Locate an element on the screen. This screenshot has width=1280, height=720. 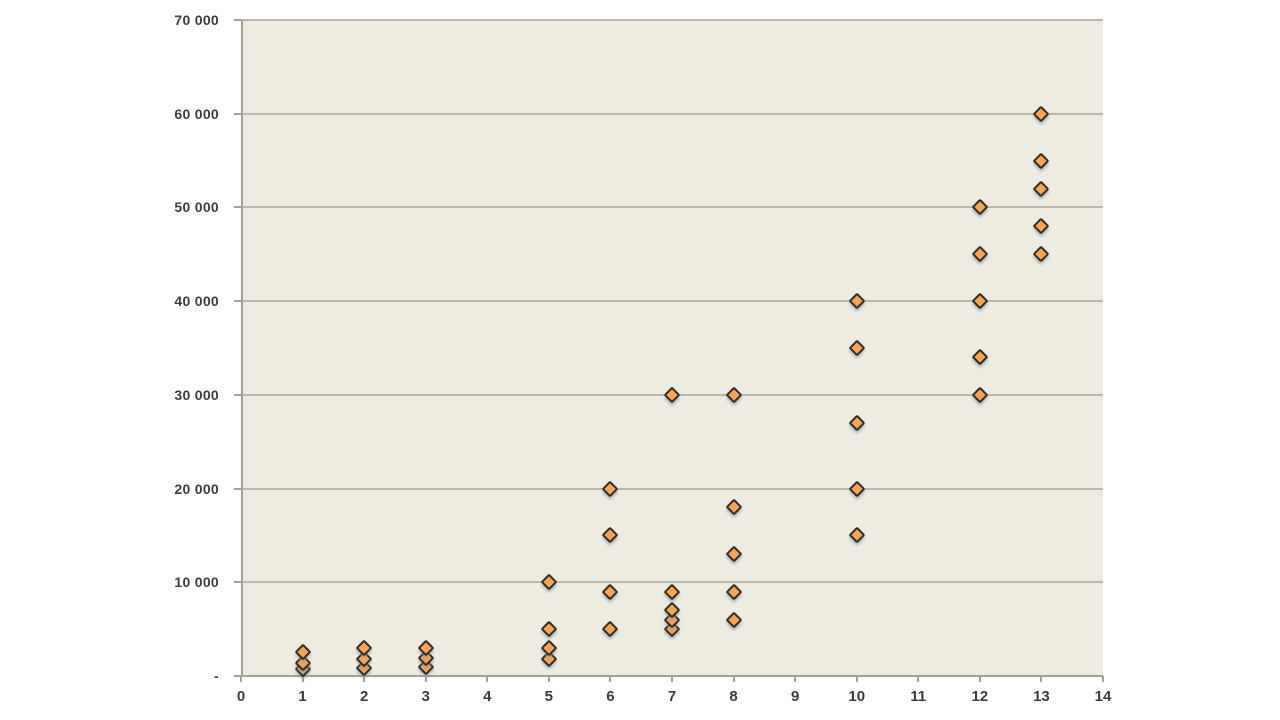
y-axis-tick-label: 40 000 is located at coordinates (196, 301).